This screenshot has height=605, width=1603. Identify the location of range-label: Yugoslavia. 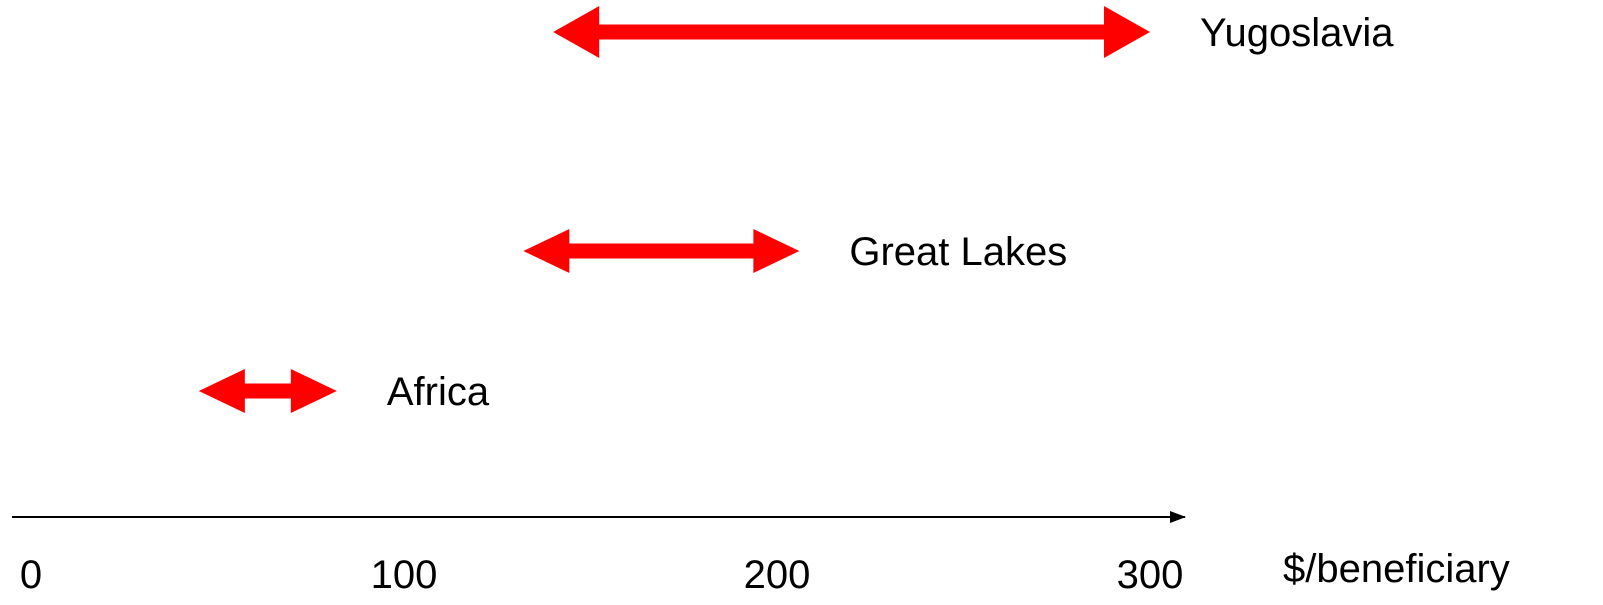
(1297, 33).